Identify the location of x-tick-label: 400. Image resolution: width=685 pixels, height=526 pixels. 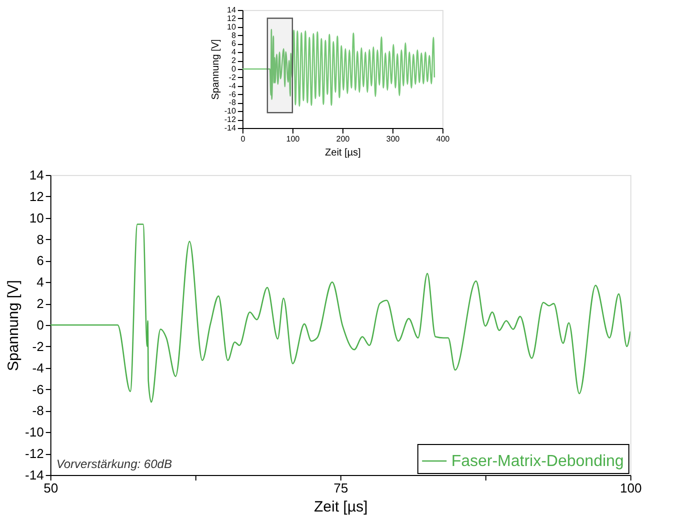
(443, 139).